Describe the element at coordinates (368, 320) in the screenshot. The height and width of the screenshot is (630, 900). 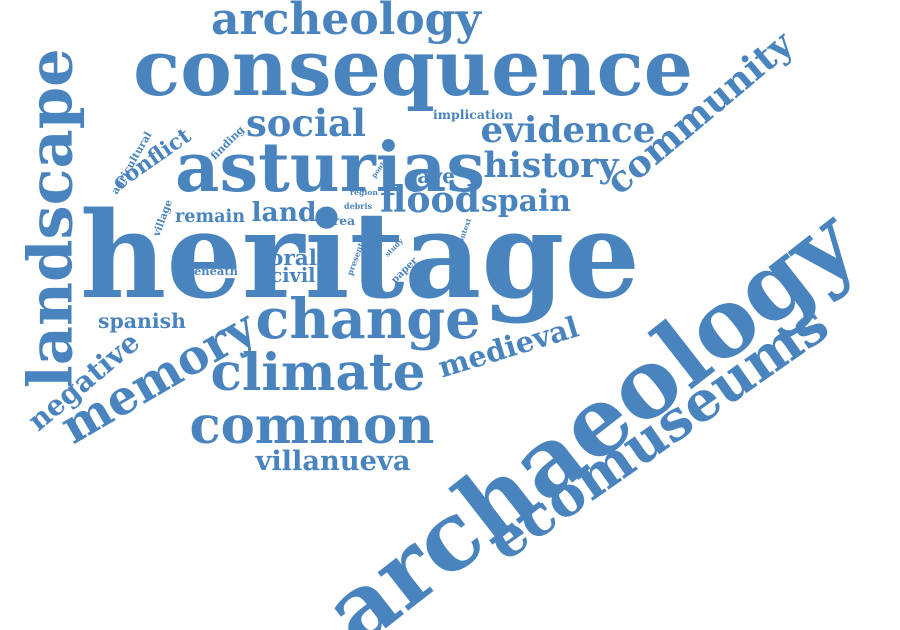
I see `word-change: change` at that location.